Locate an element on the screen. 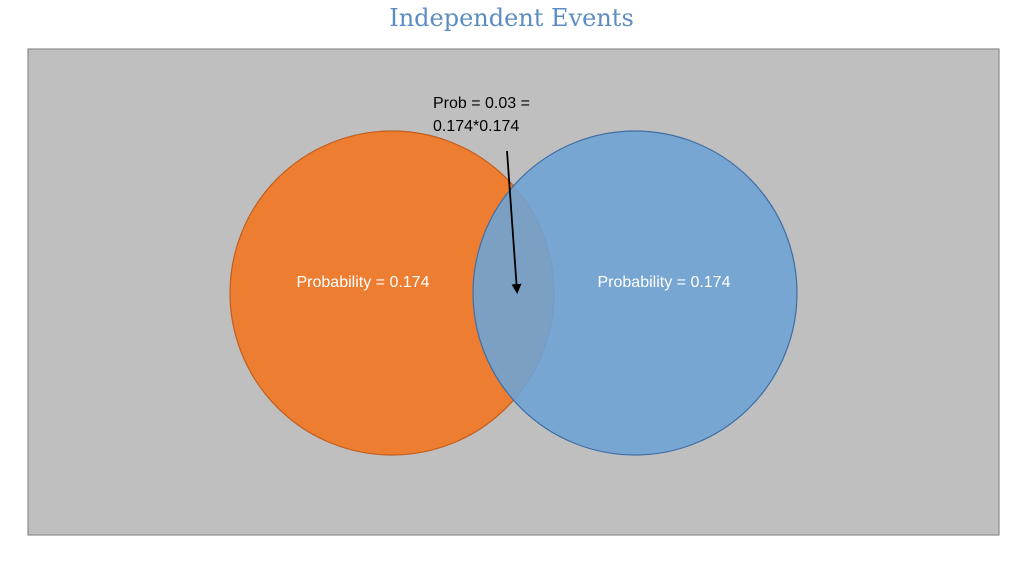  intersection-label-line2: 0.174*0.174 is located at coordinates (476, 126).